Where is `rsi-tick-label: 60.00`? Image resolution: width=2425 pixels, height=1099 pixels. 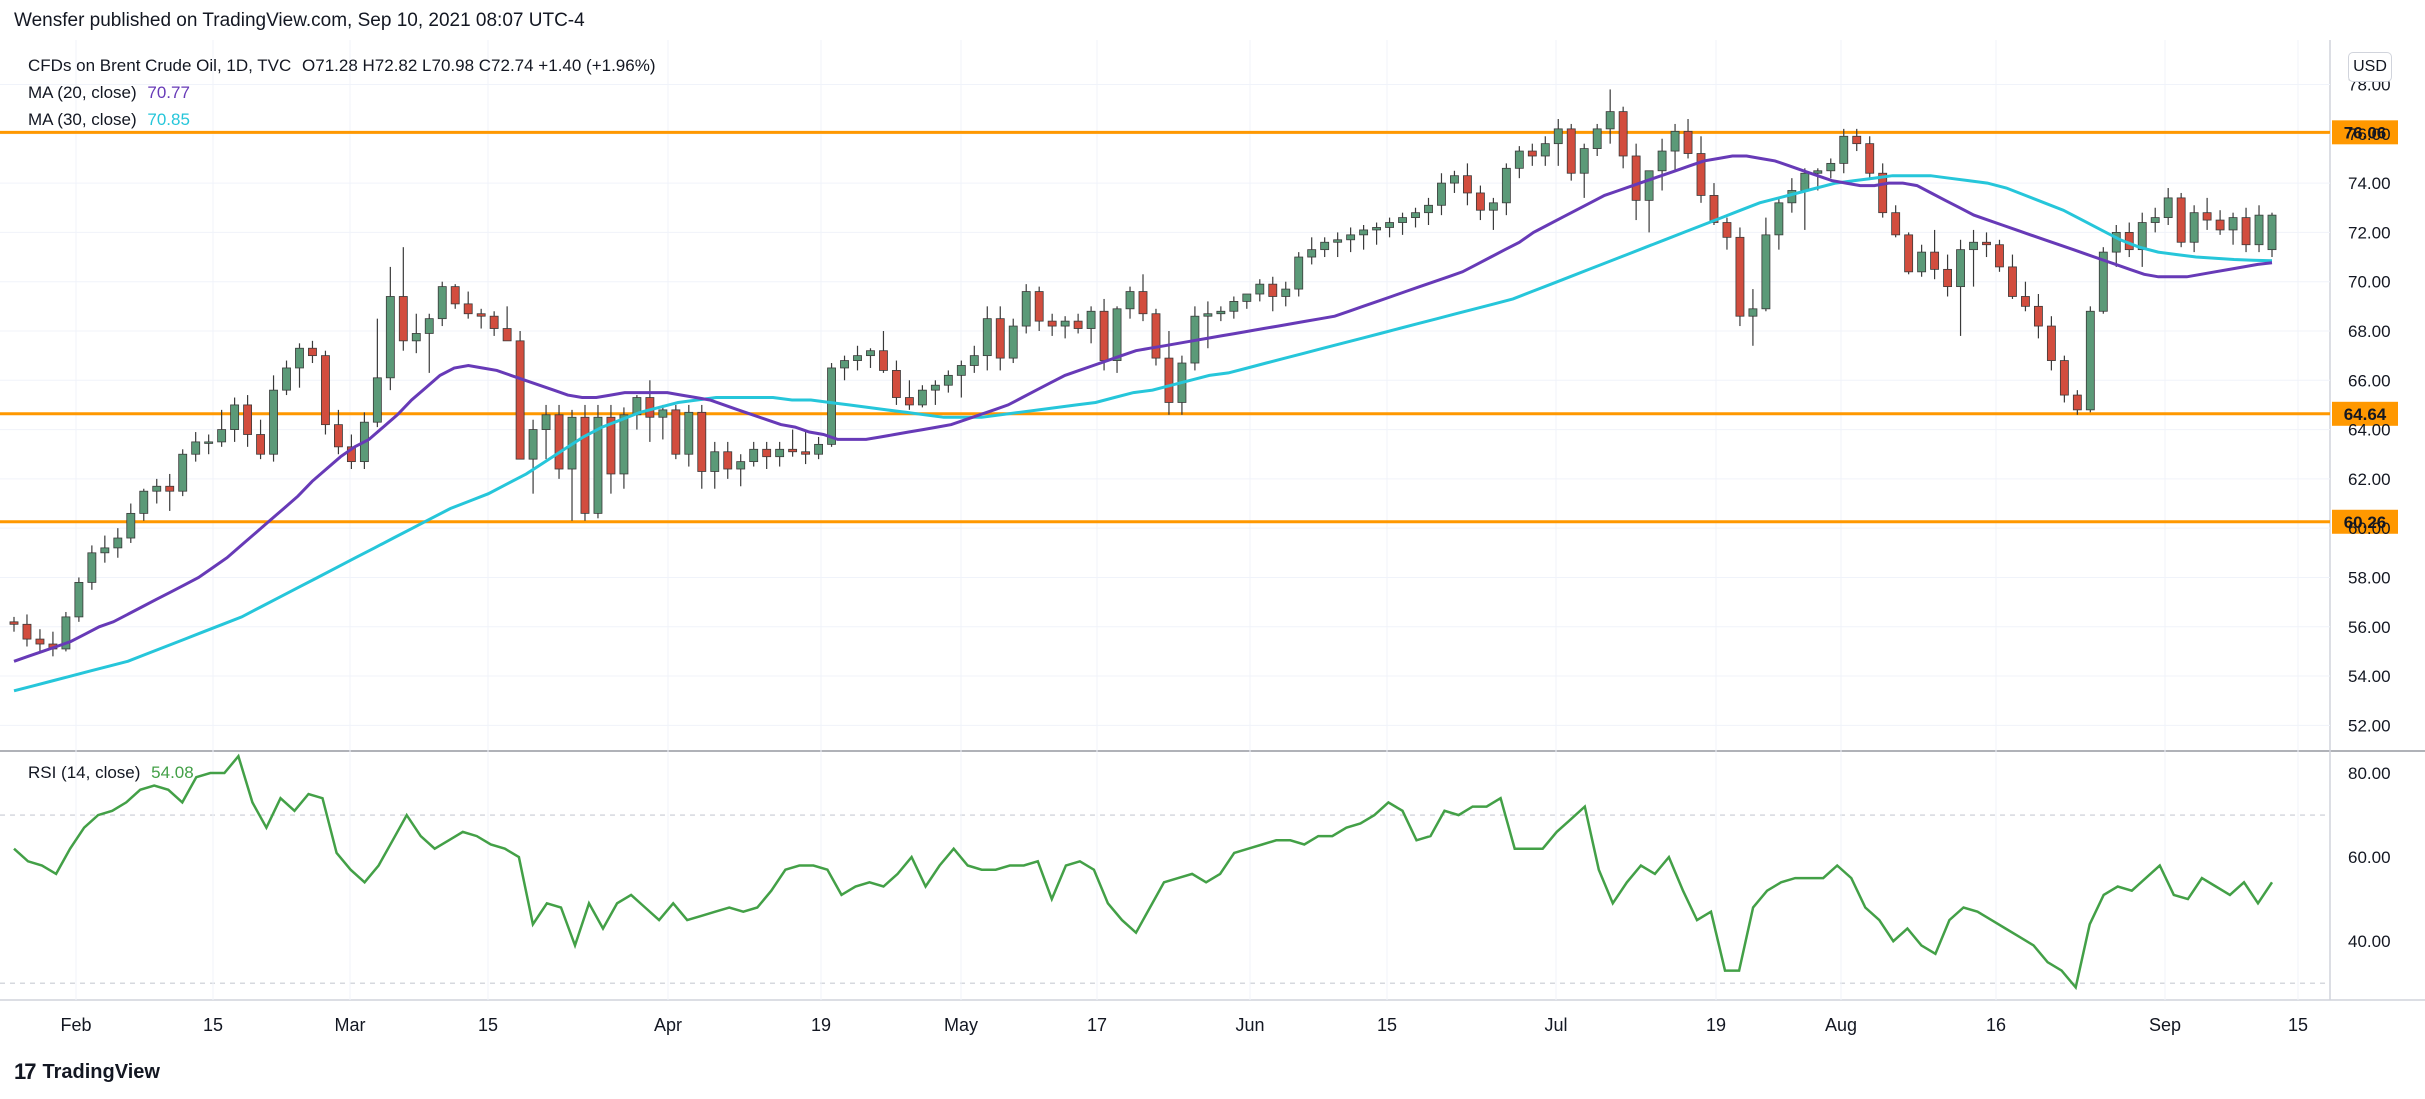 rsi-tick-label: 60.00 is located at coordinates (2369, 857).